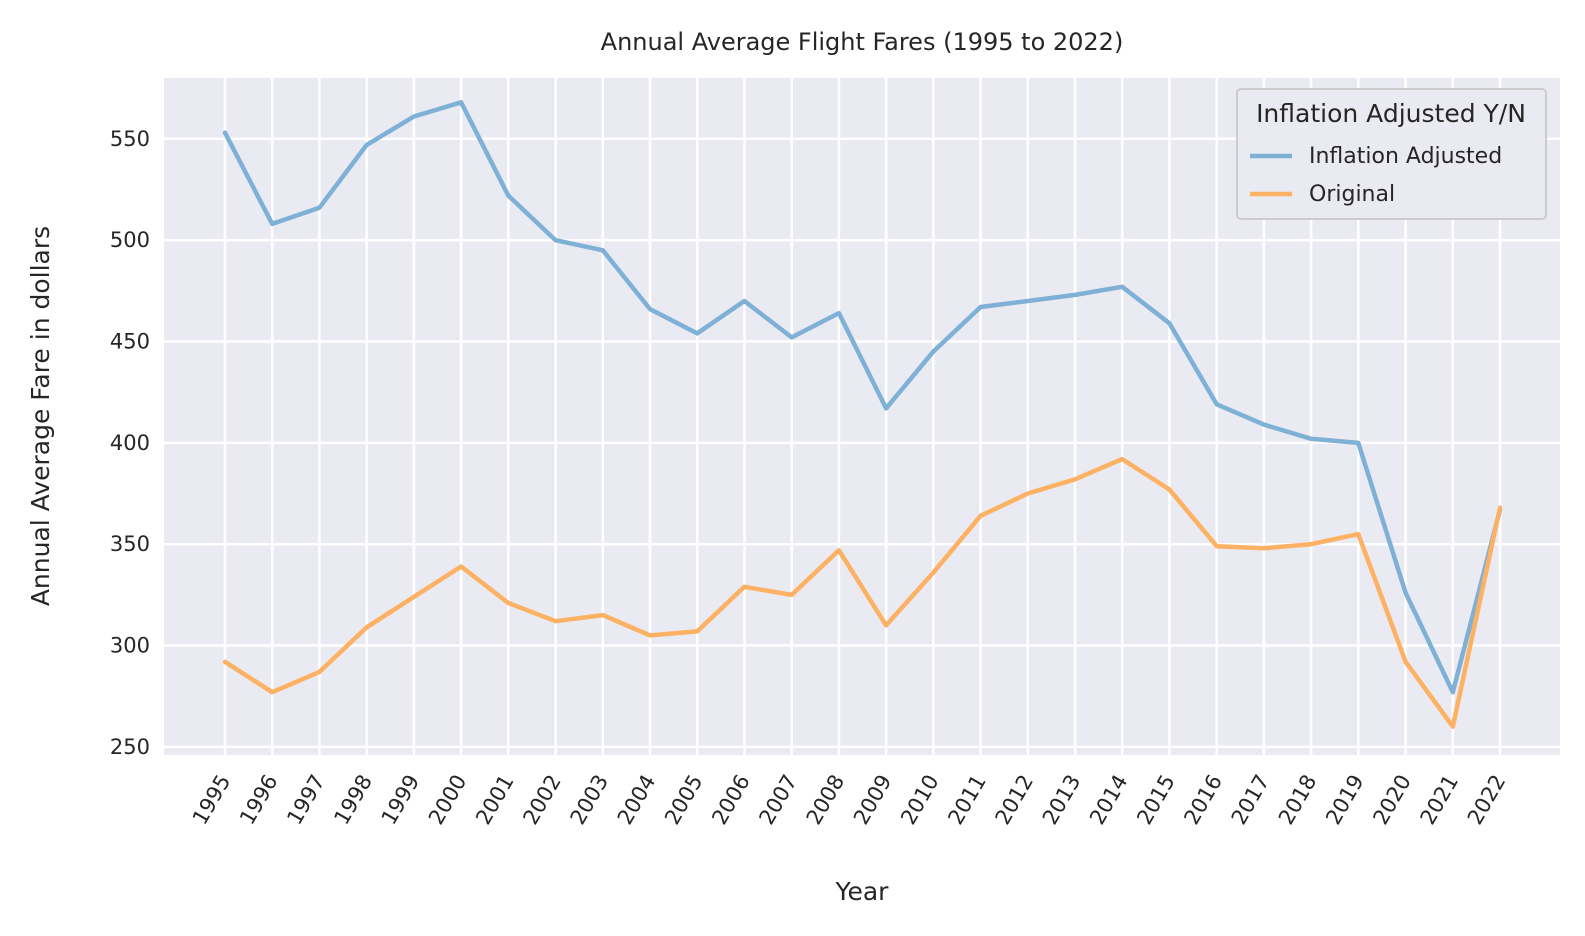 This screenshot has width=1585, height=936. I want to click on y-tick-label: 250, so click(130, 747).